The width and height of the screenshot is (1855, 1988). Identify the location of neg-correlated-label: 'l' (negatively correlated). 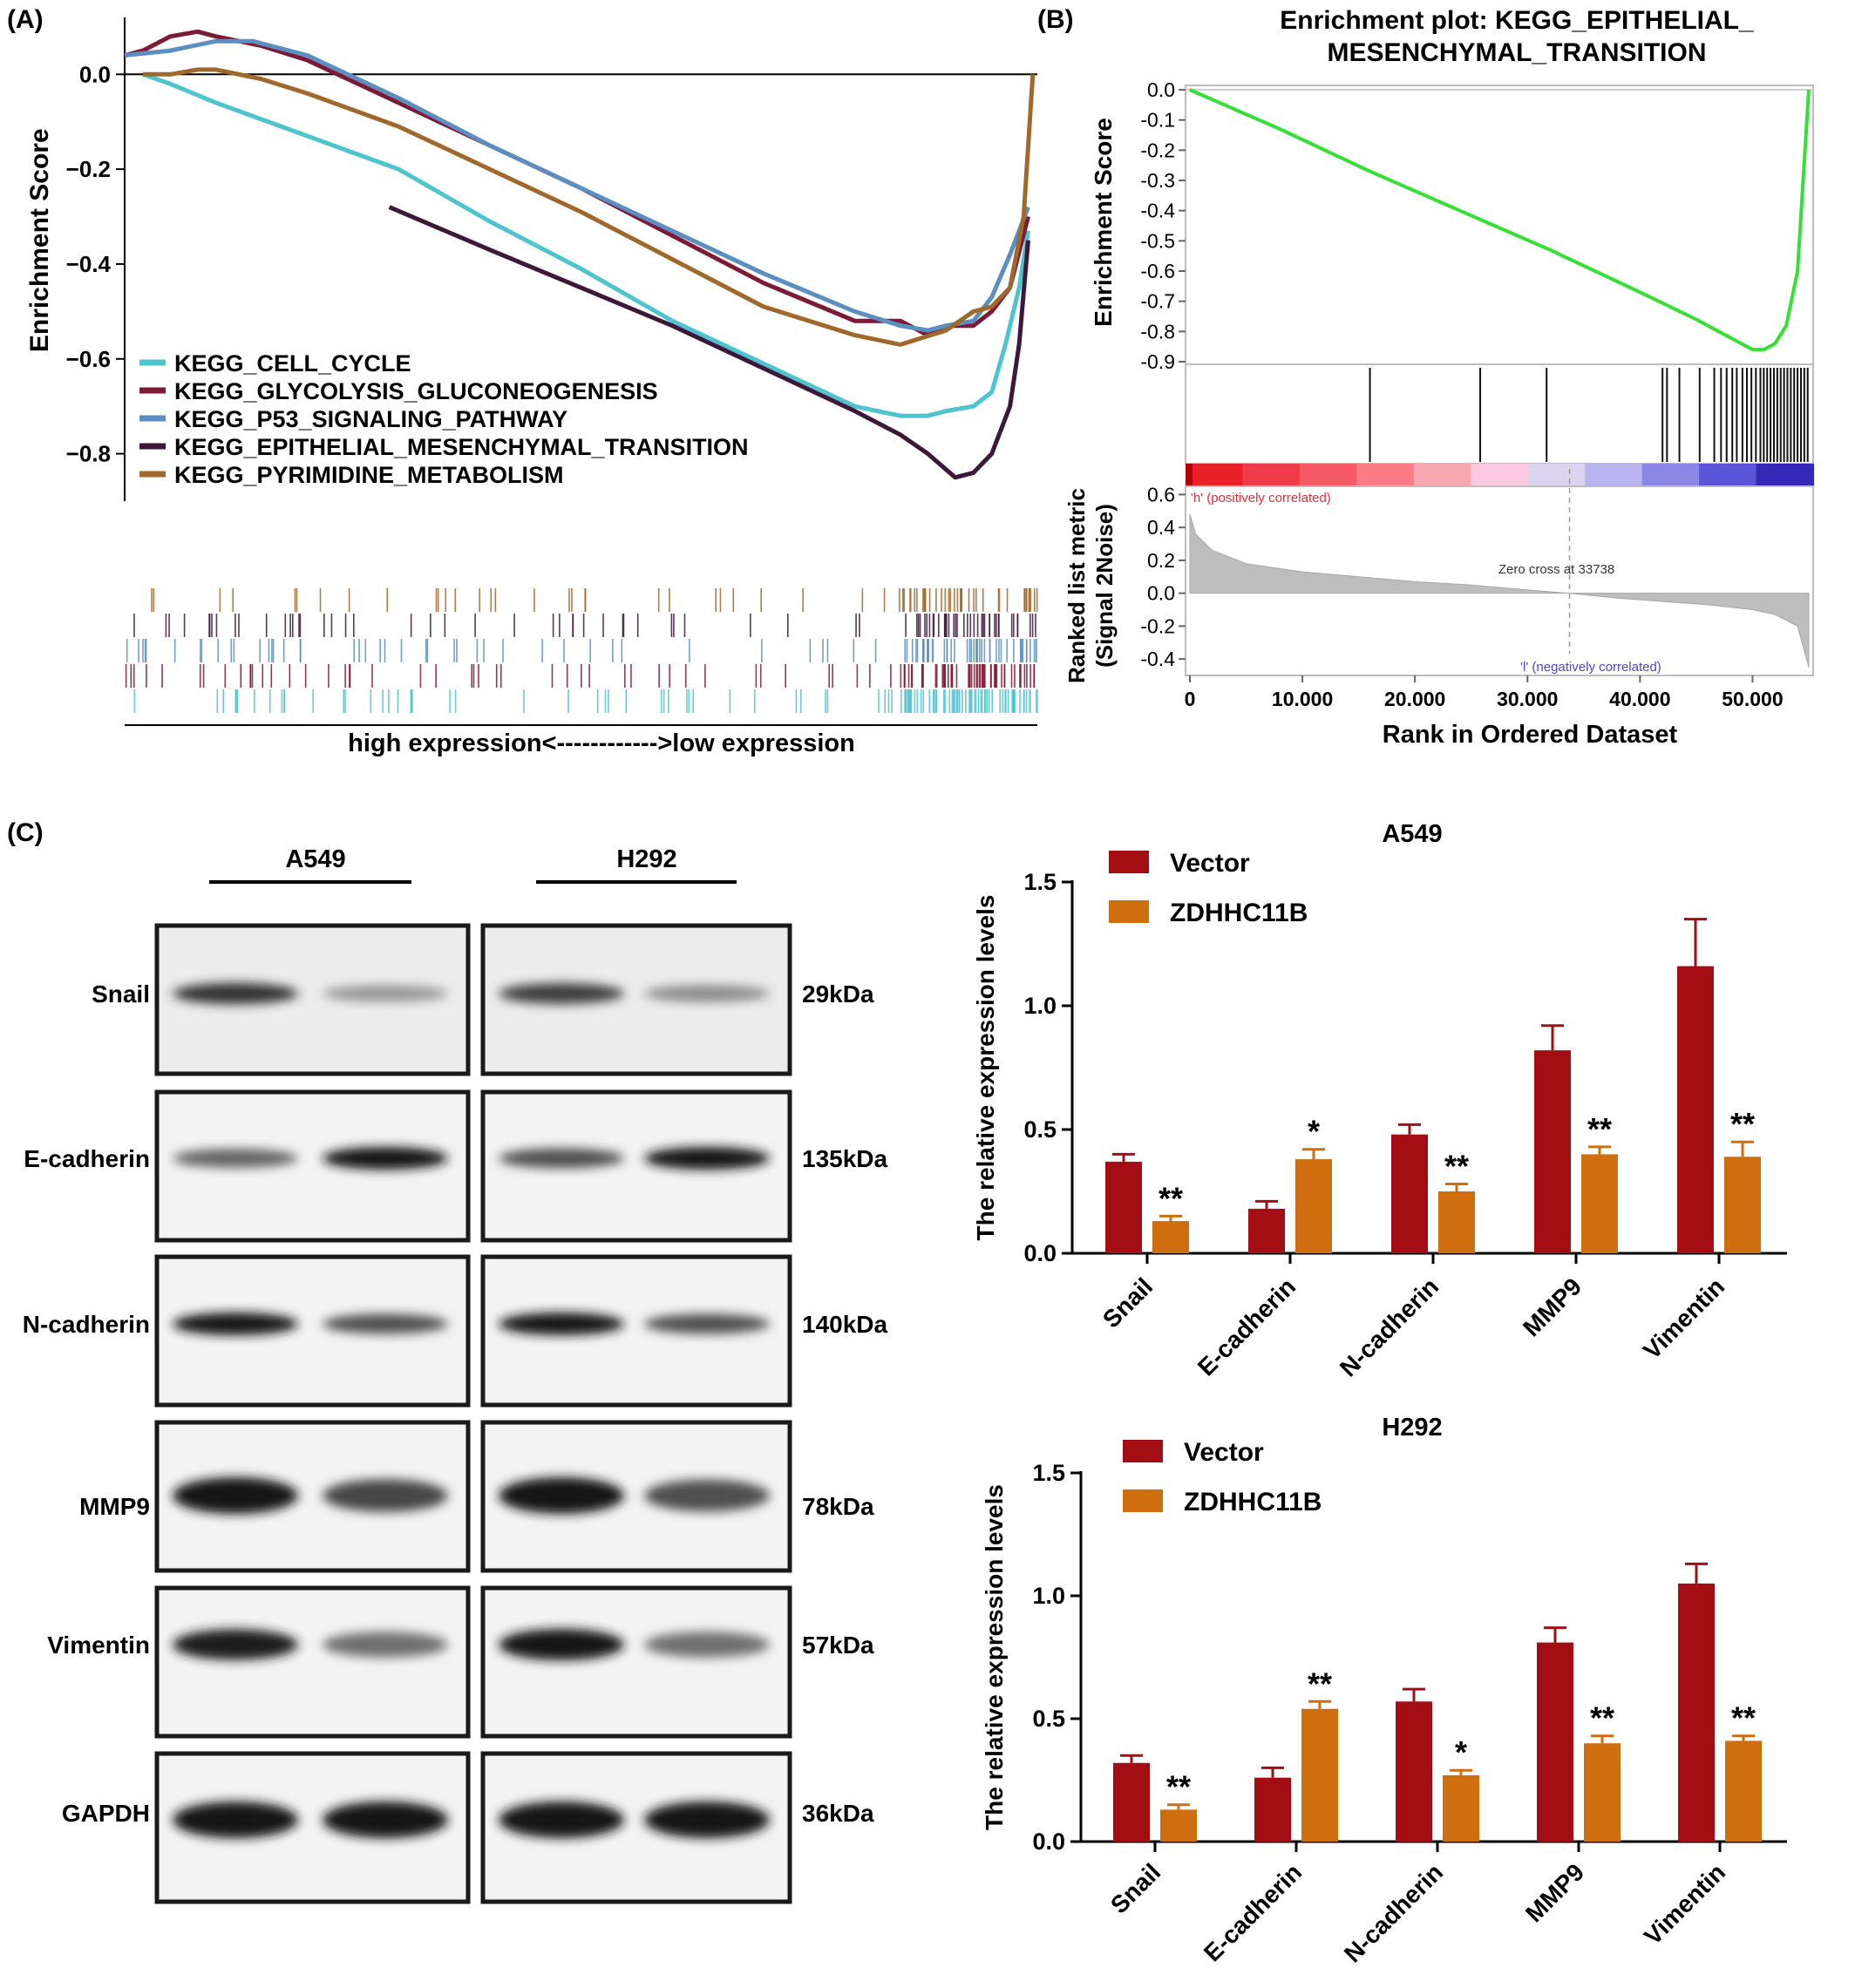
(1590, 667).